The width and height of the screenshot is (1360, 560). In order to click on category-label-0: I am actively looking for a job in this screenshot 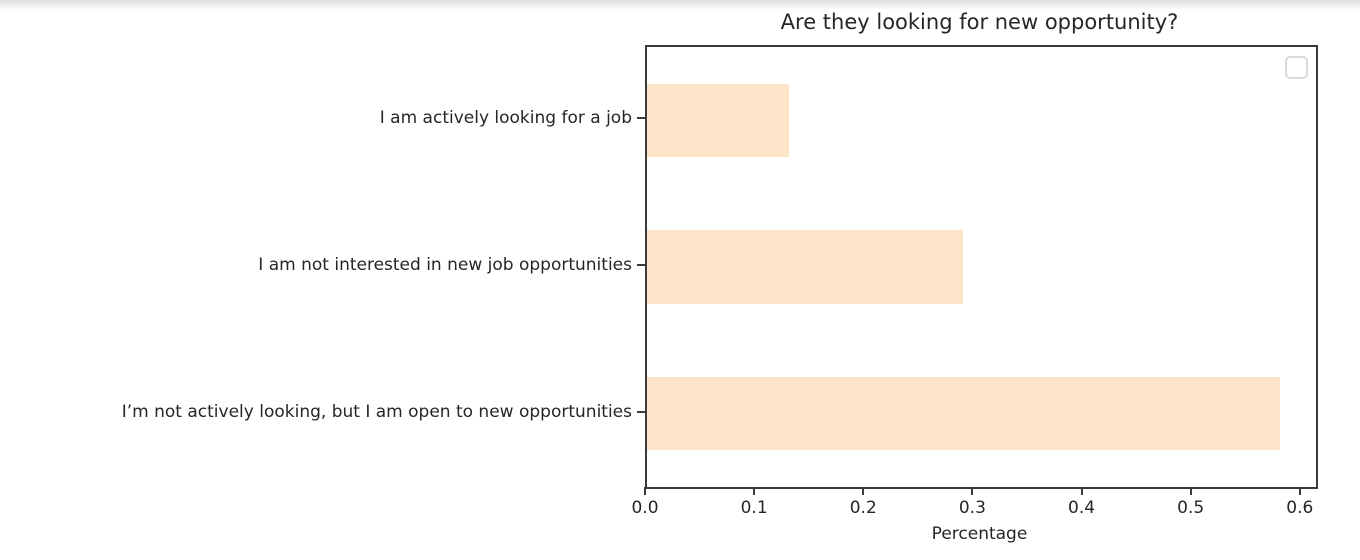, I will do `click(505, 118)`.